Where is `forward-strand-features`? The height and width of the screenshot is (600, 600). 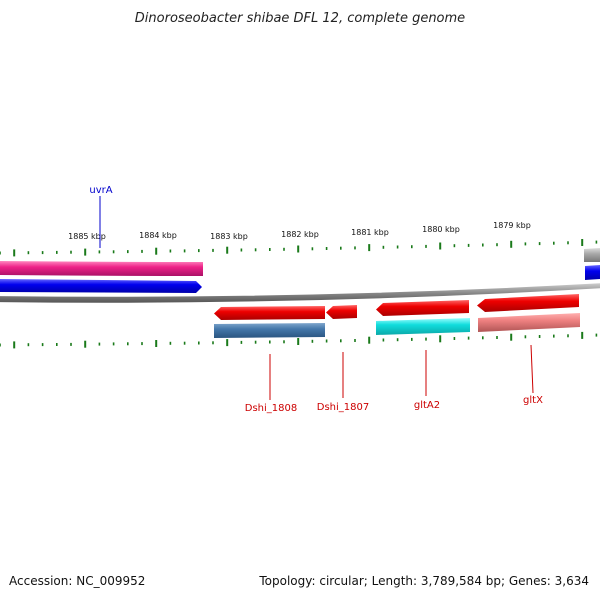
forward-strand-features is located at coordinates (300, 270).